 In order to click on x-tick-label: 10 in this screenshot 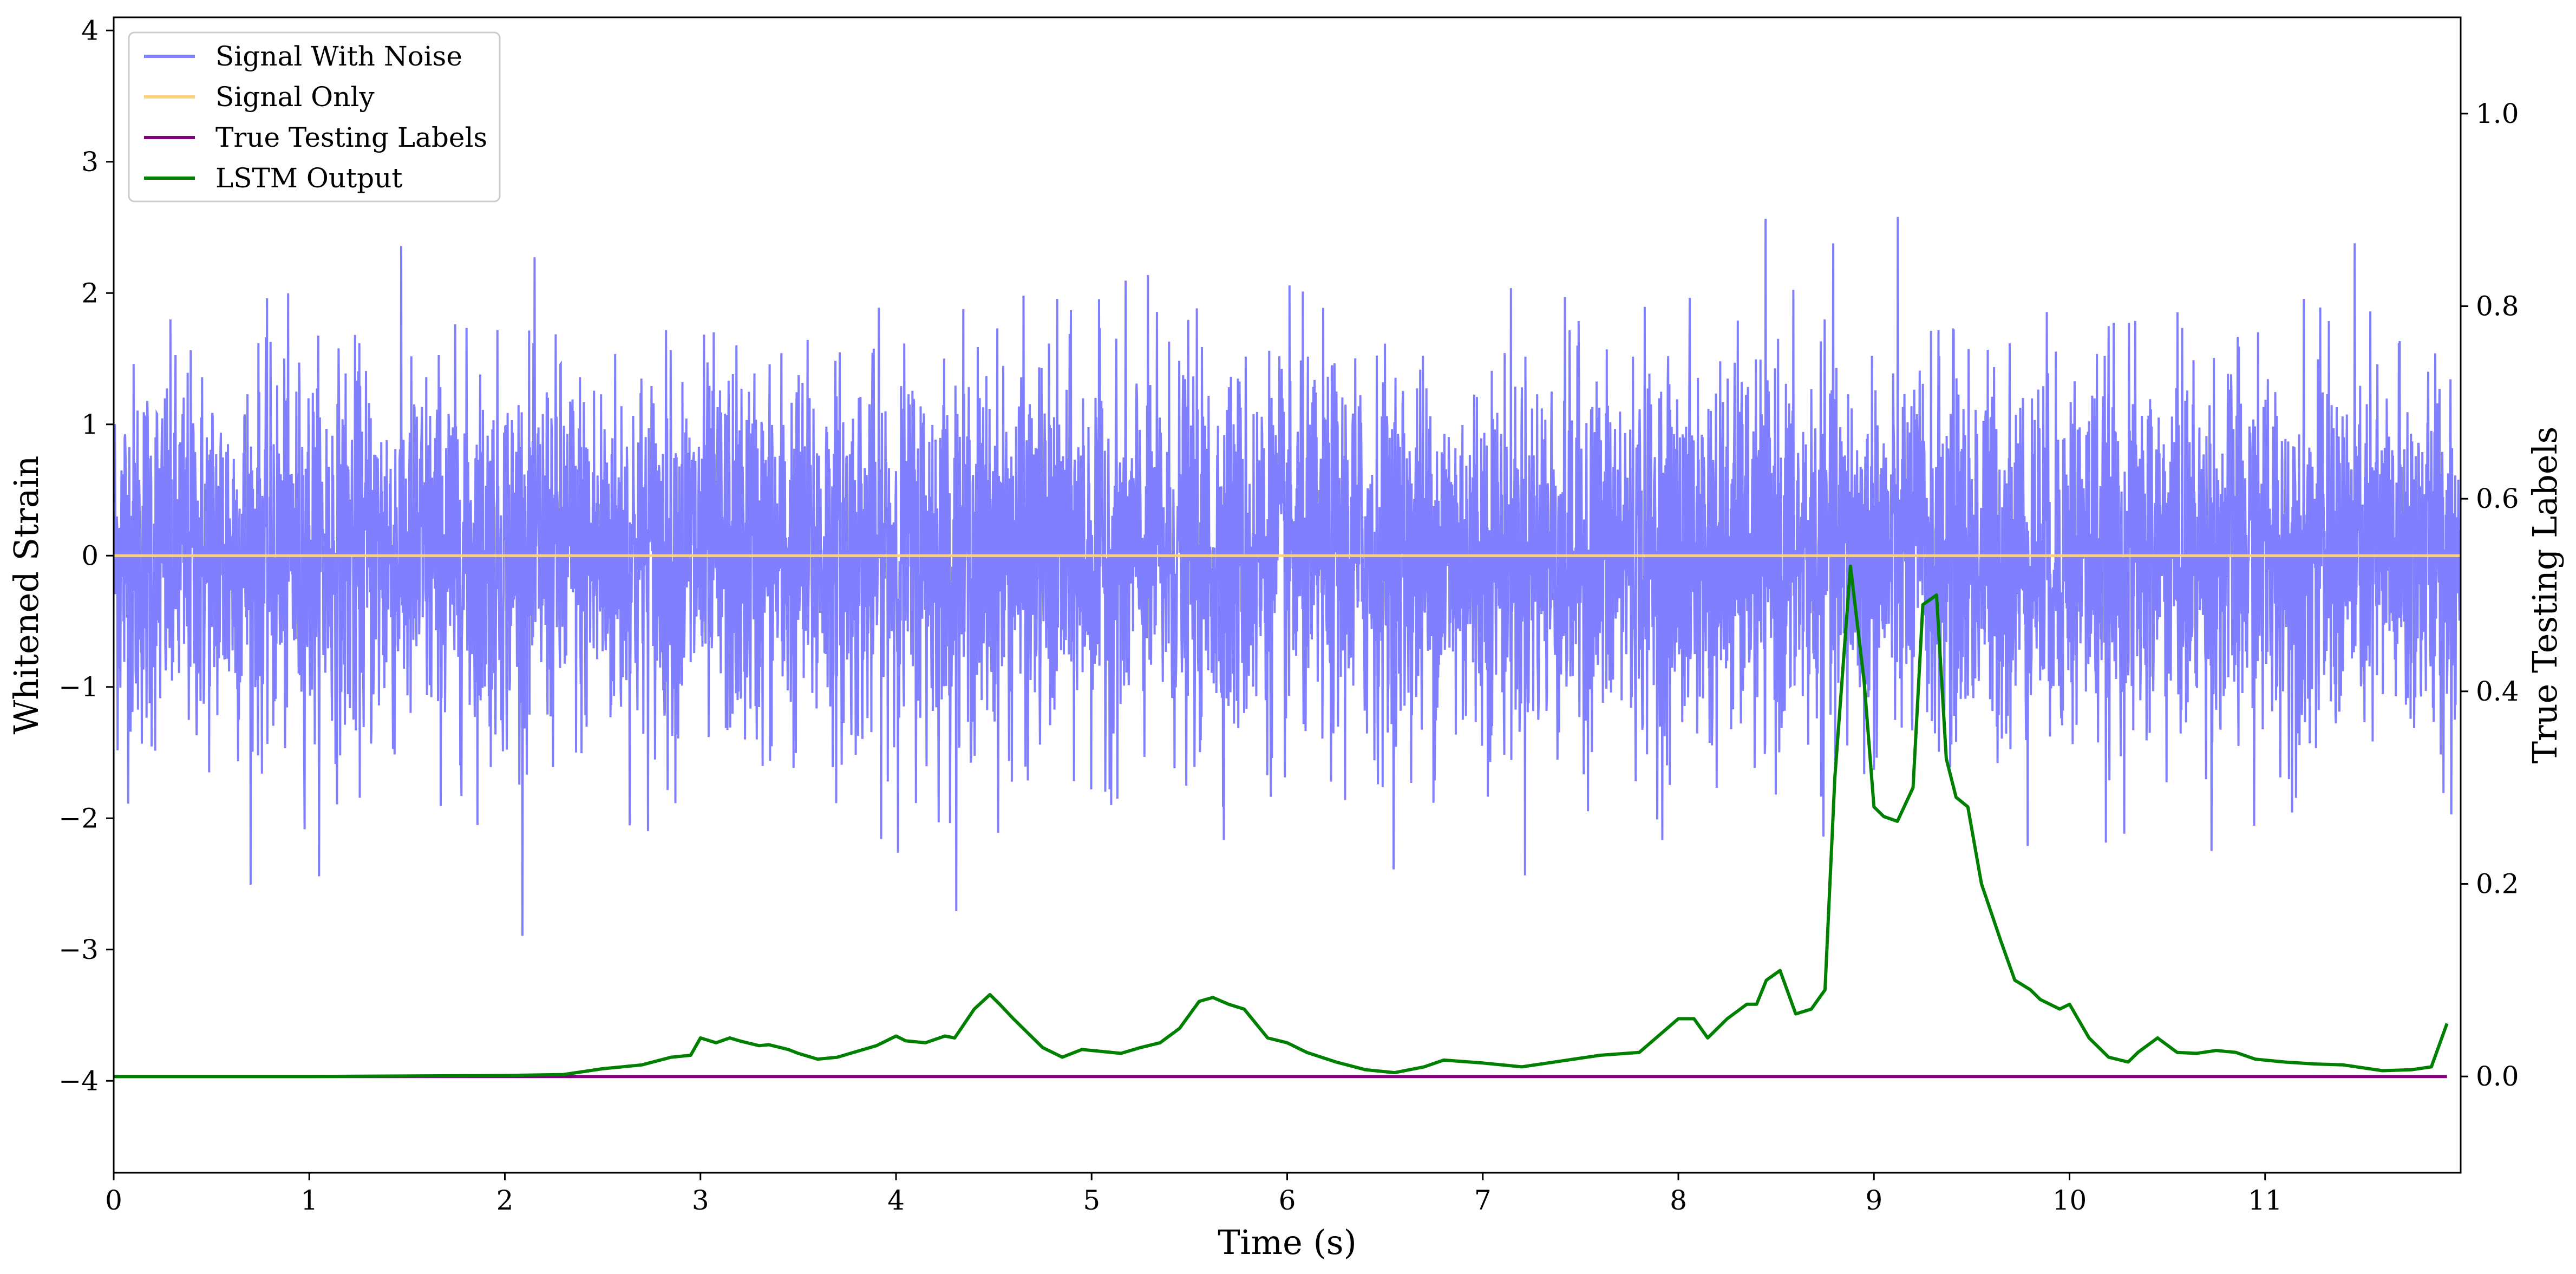, I will do `click(2069, 1200)`.